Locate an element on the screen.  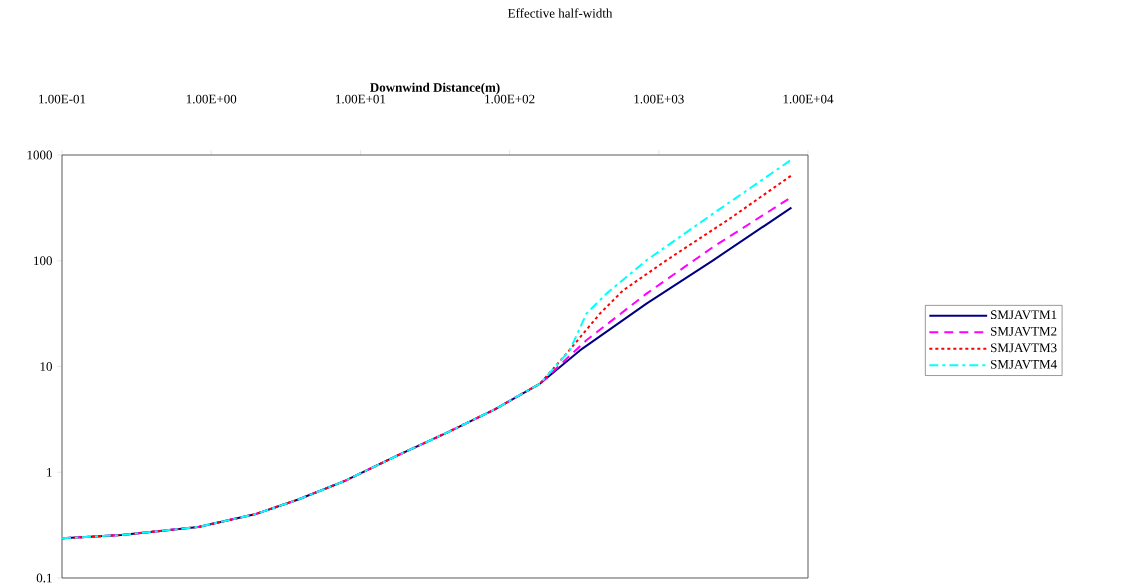
y-tick-label: 10 is located at coordinates (46, 366).